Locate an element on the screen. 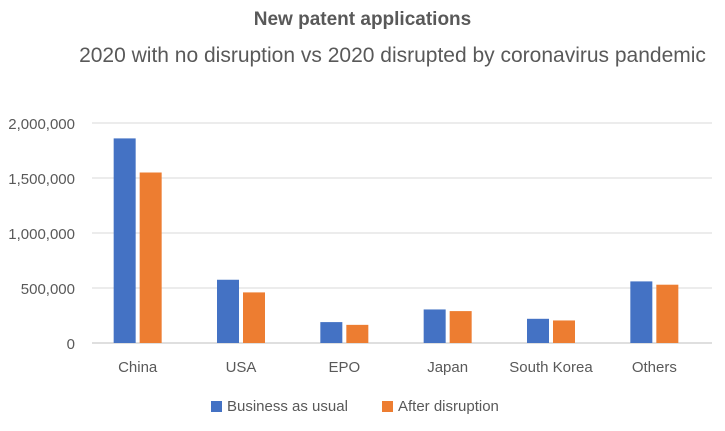 This screenshot has height=431, width=725. y-tick-label: 500,000 is located at coordinates (48, 289).